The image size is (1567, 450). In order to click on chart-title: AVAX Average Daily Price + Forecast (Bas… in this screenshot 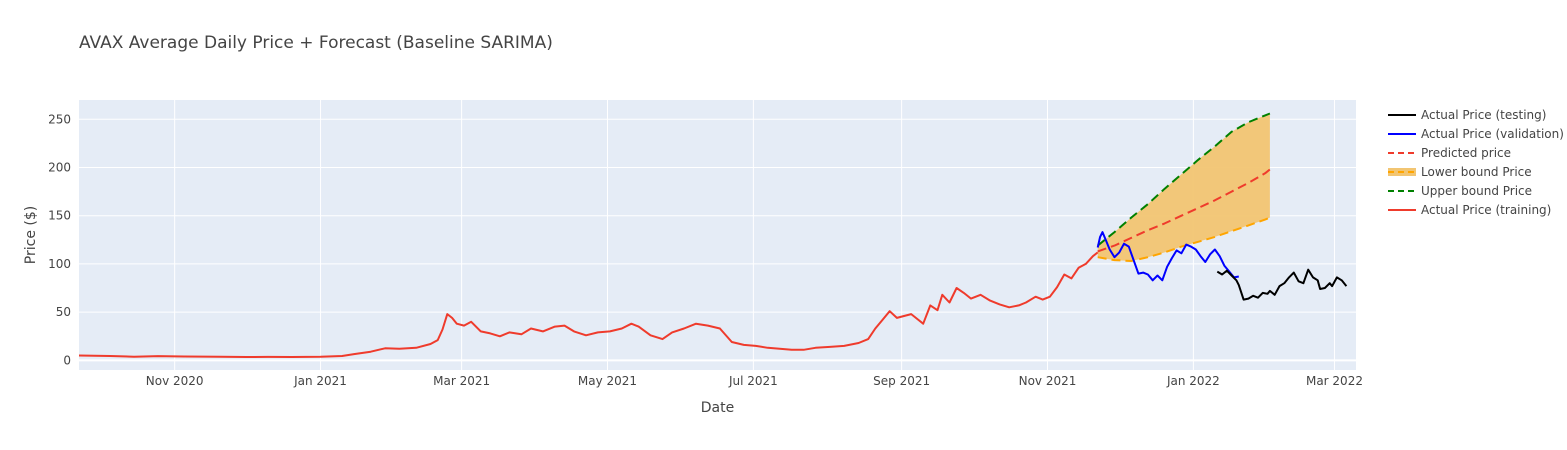, I will do `click(316, 43)`.